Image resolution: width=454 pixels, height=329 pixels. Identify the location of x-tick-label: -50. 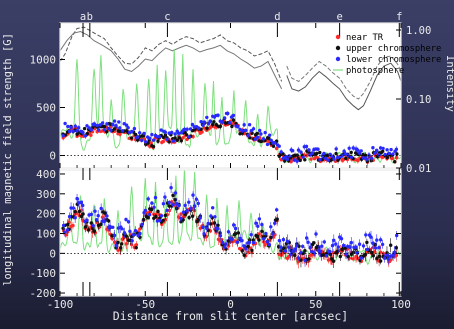
(145, 304).